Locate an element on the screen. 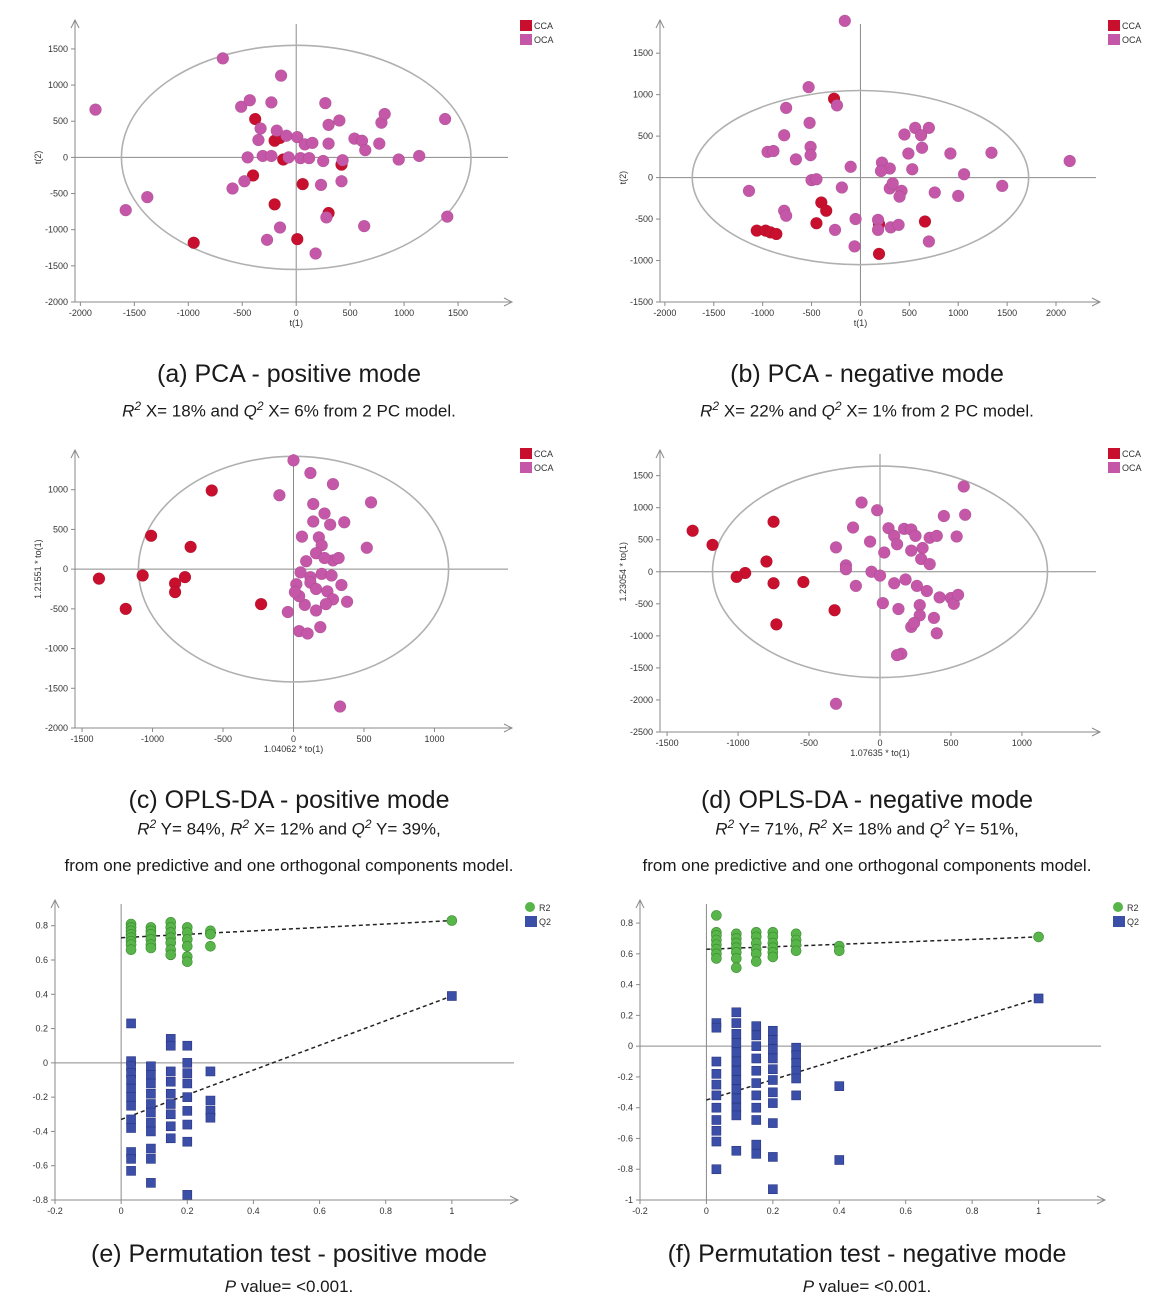 This screenshot has width=1156, height=1309. y-tick-label: 1000 is located at coordinates (58, 85).